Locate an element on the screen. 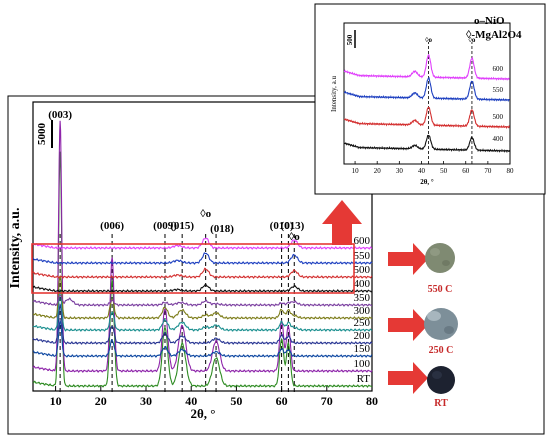 The height and width of the screenshot is (439, 550). main-x-tick-label: 40 is located at coordinates (191, 401).